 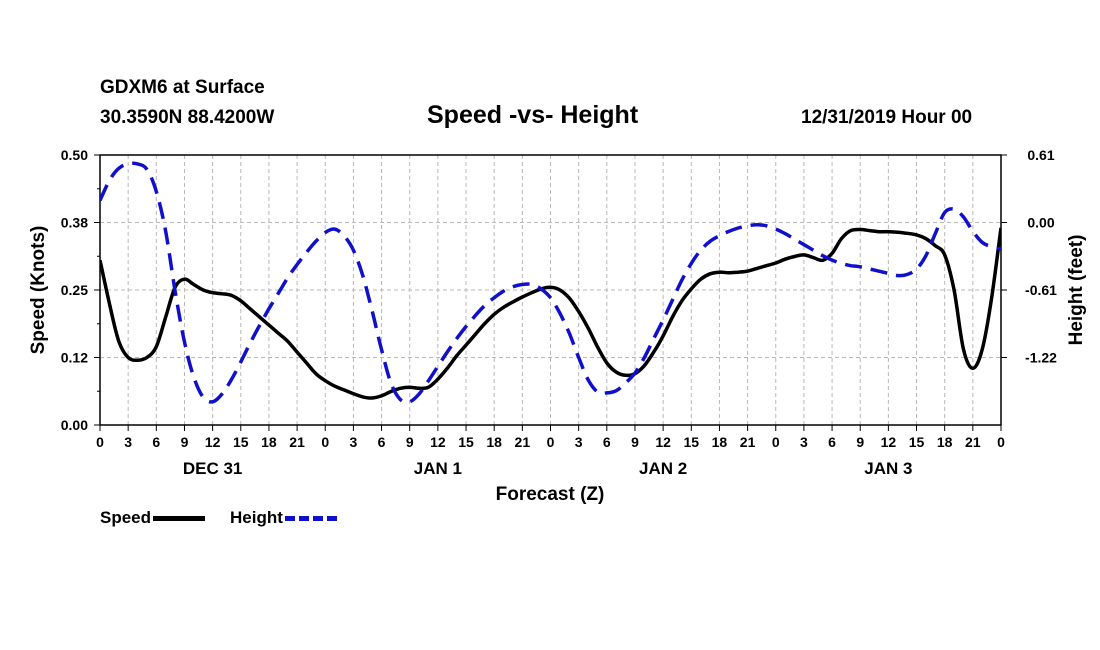 I want to click on right-tick-label: -1.22, so click(x=1041, y=358).